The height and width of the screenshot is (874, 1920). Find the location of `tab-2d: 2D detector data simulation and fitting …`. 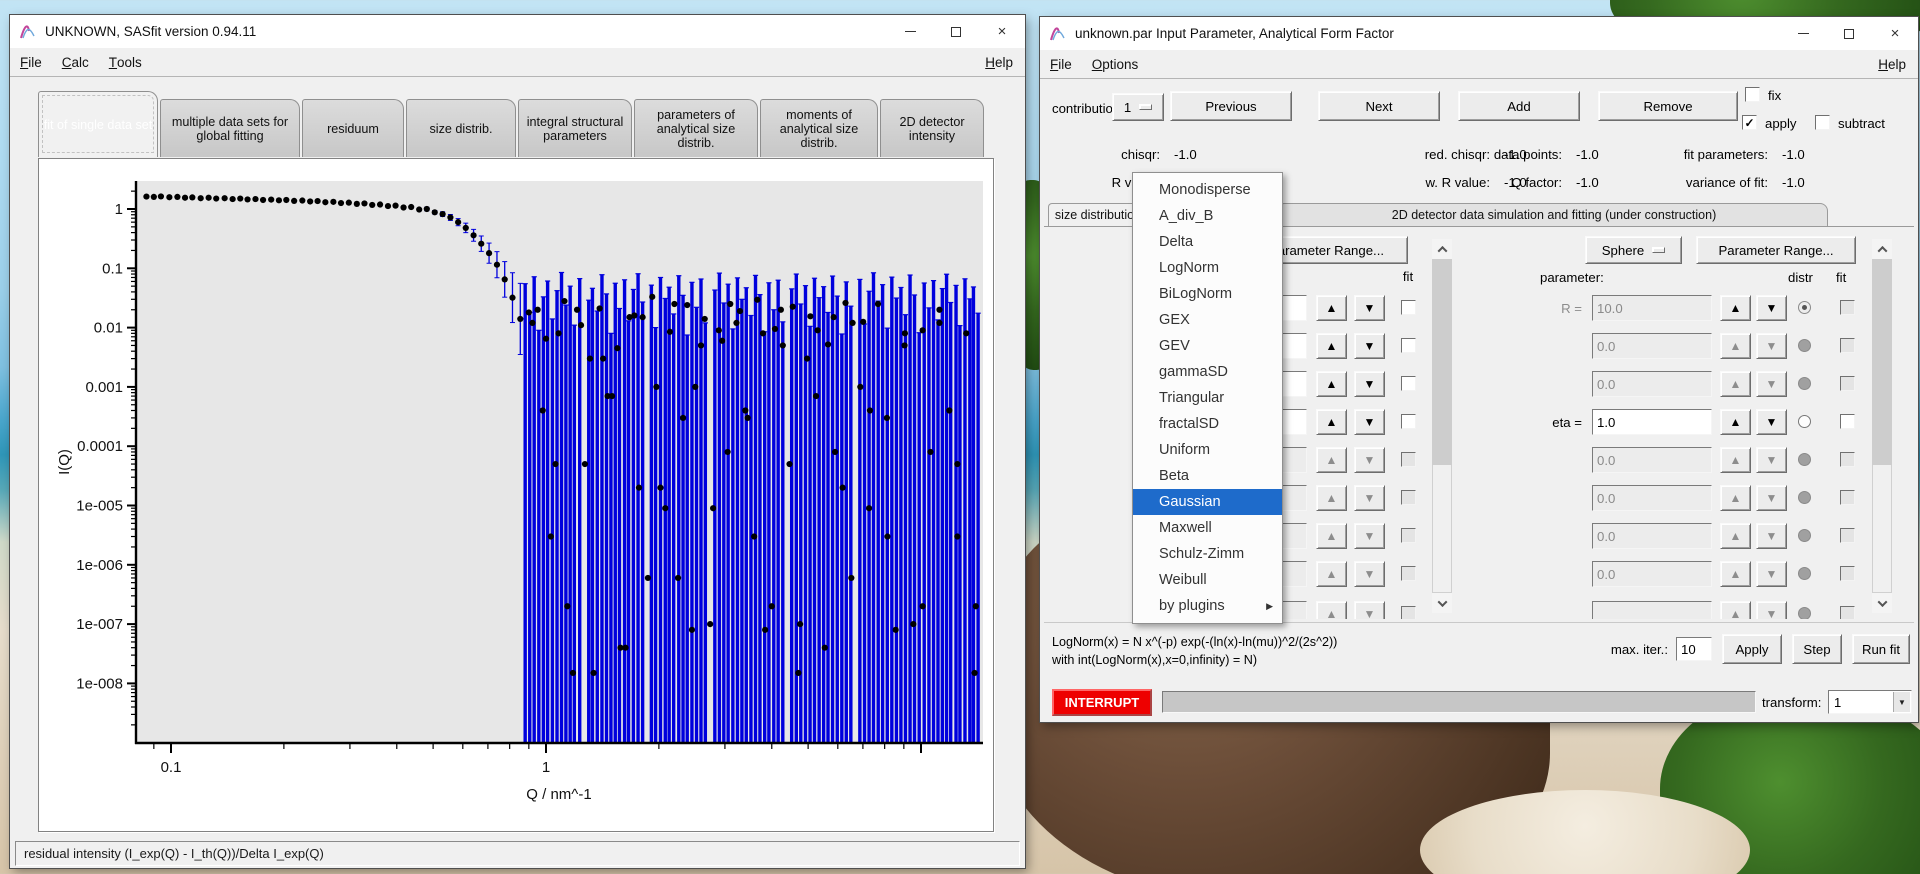

tab-2d: 2D detector data simulation and fitting … is located at coordinates (1554, 215).